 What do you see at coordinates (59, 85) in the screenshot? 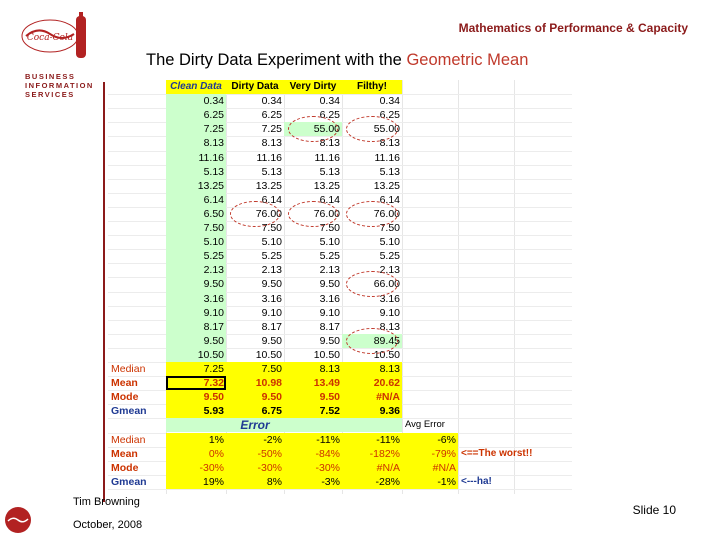
I see `logo-text: BUSINESS INFORMATION SERVICES` at bounding box center [59, 85].